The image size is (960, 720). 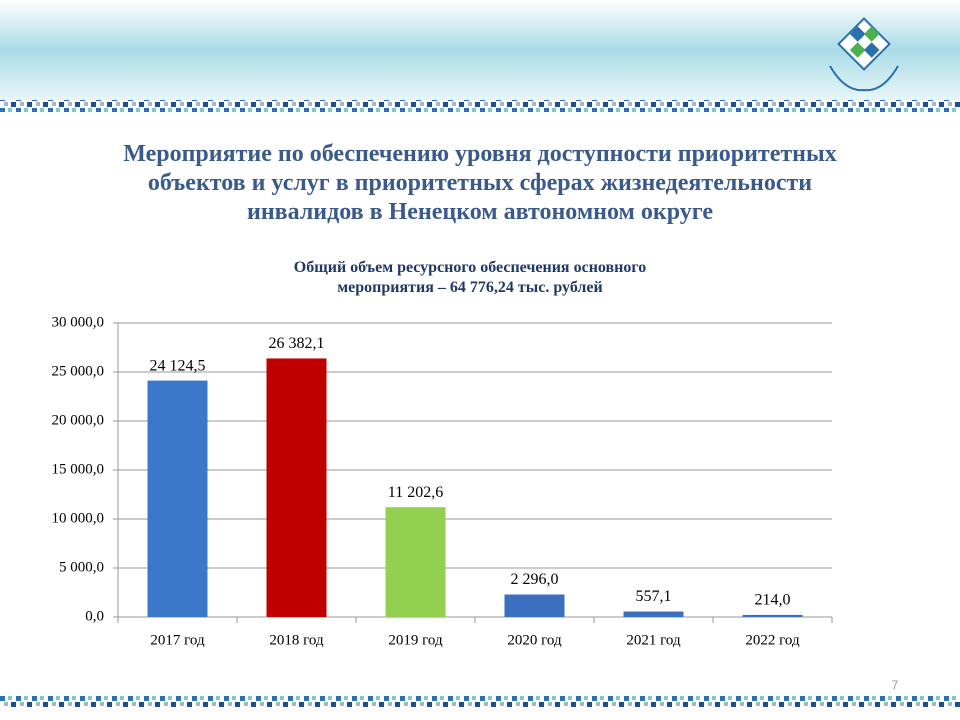 What do you see at coordinates (534, 640) in the screenshot?
I see `x-tick-label: 2020 год` at bounding box center [534, 640].